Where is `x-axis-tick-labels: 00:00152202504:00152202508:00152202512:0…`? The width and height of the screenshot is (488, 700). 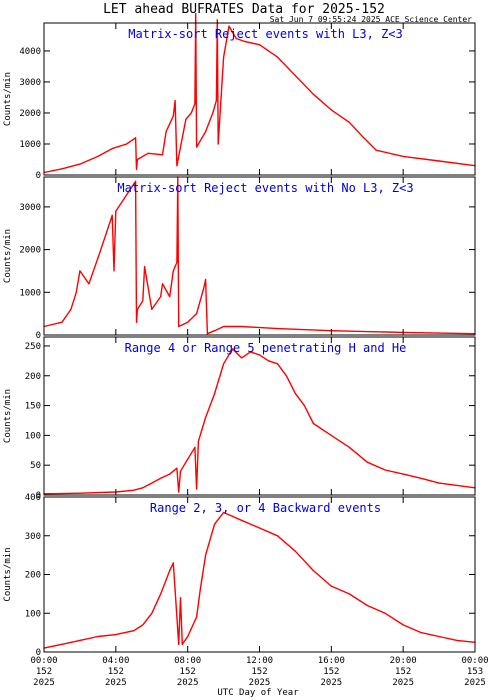
x-axis-tick-labels: 00:00152202504:00152202508:00152202512:0… is located at coordinates (259, 672).